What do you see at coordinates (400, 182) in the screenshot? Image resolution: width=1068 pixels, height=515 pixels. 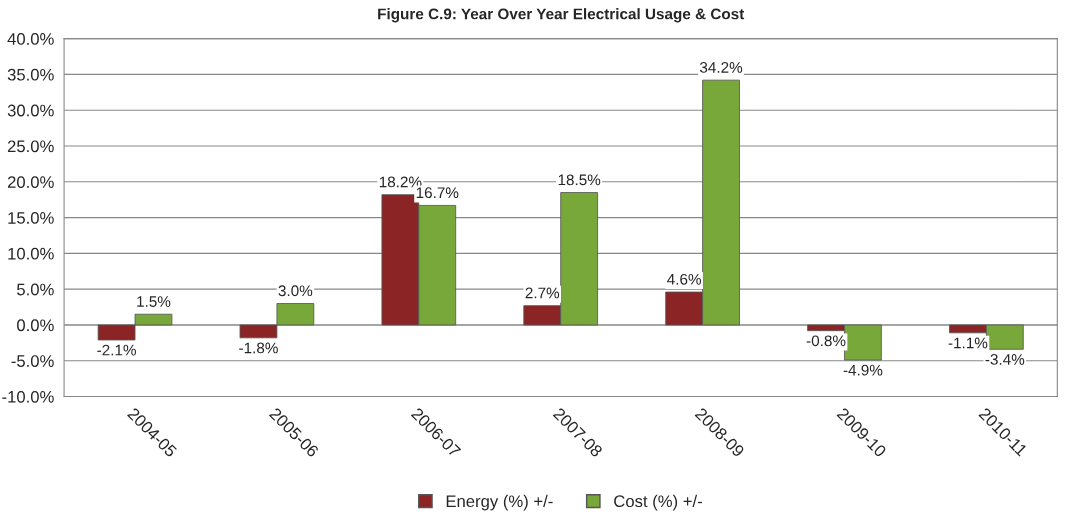 I see `data-label: 18.2%` at bounding box center [400, 182].